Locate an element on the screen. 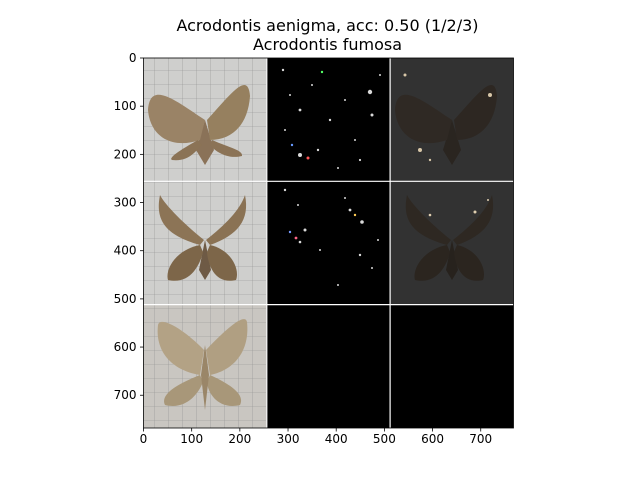  tile-row3-original is located at coordinates (205, 366).